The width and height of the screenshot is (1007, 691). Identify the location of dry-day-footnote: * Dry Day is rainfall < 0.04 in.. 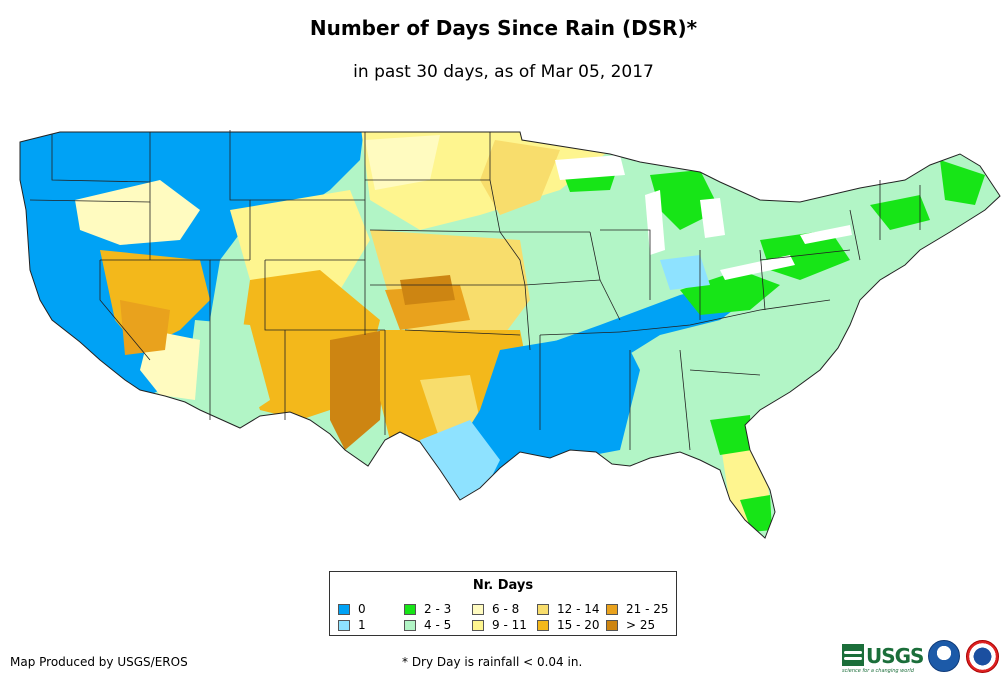
(492, 662).